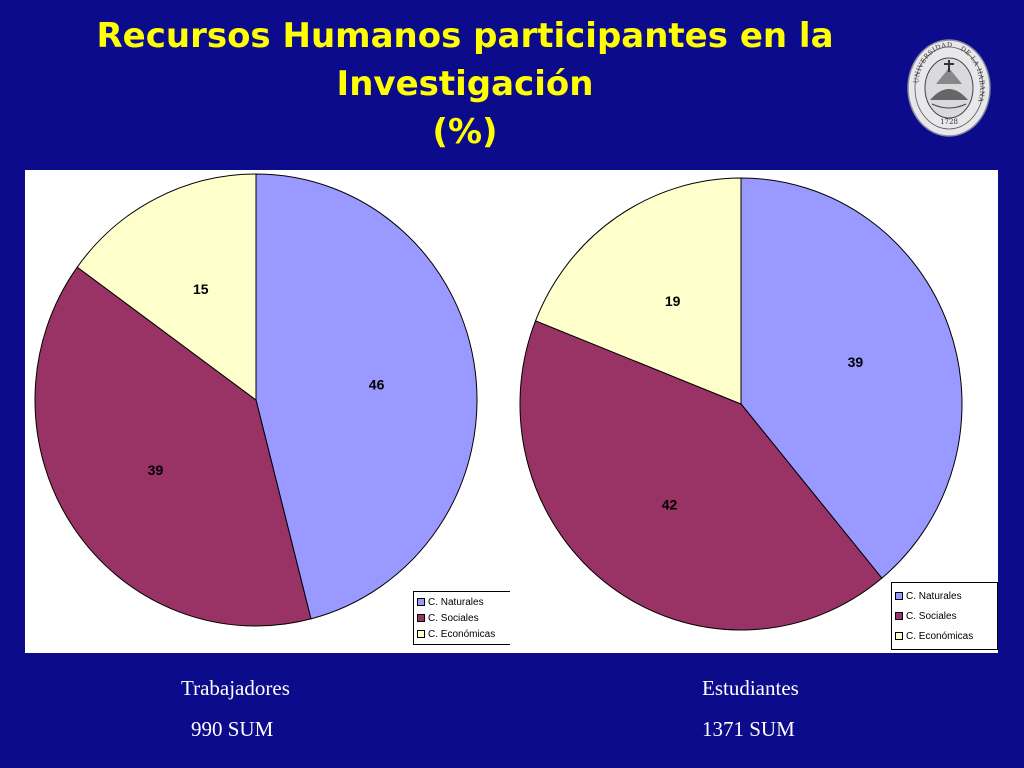 The height and width of the screenshot is (768, 1024). I want to click on caption-count-trabajadores: 990 SUM, so click(232, 729).